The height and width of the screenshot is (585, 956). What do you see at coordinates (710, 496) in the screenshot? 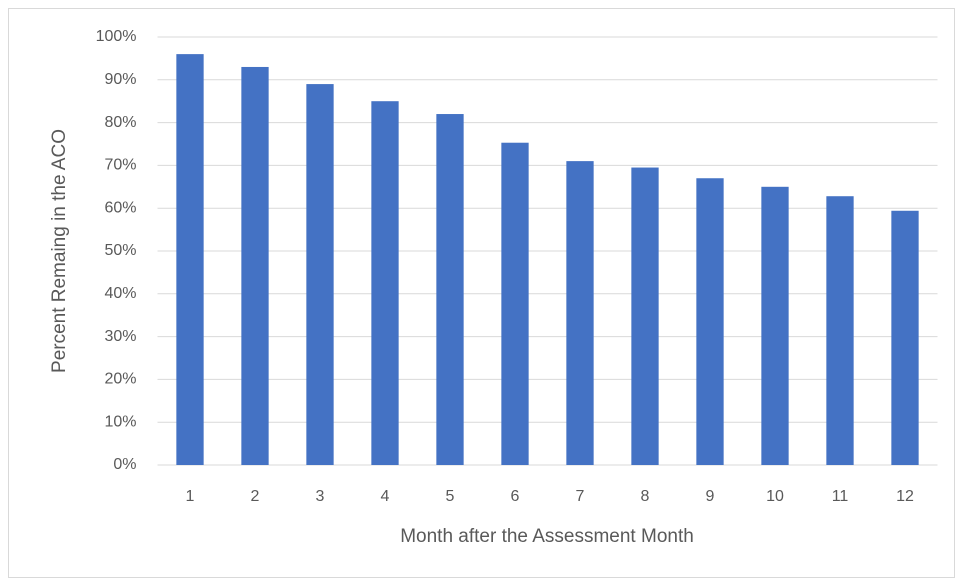
I see `x-tick-label: 9` at bounding box center [710, 496].